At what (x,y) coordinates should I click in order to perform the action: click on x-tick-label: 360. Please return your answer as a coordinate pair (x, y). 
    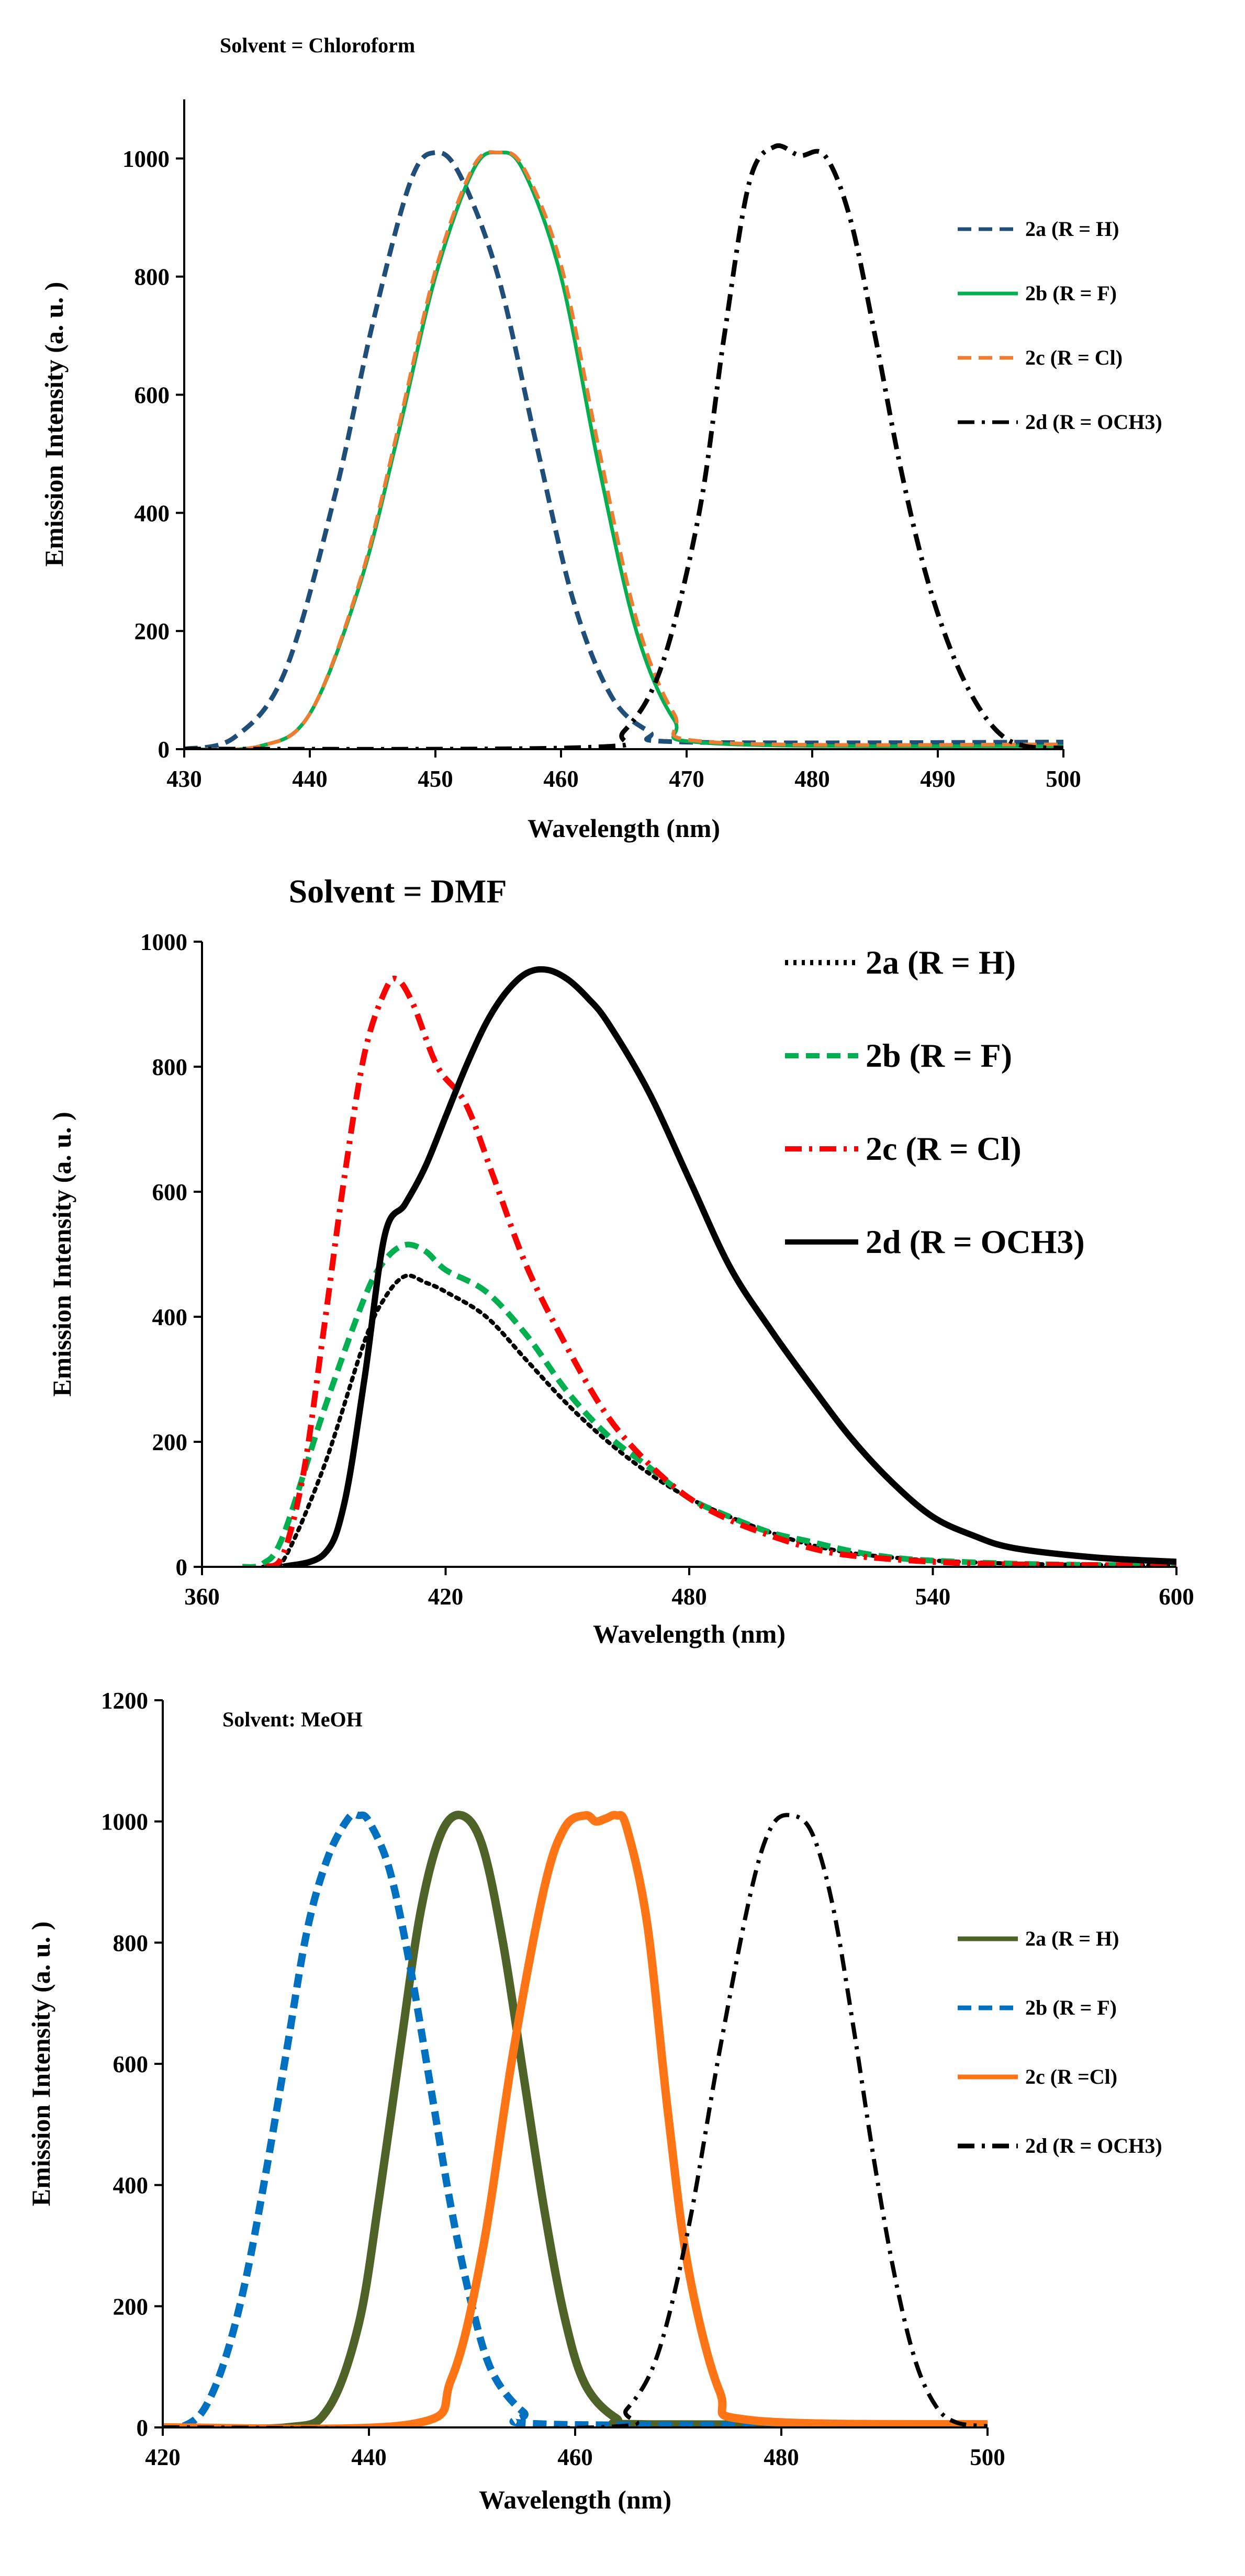
    Looking at the image, I should click on (202, 1597).